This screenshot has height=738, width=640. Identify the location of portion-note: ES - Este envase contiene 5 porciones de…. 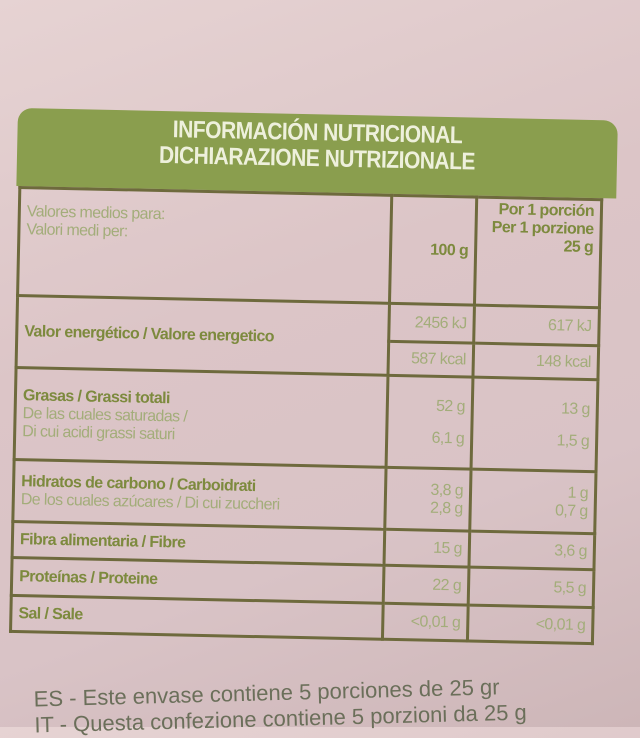
(280, 706).